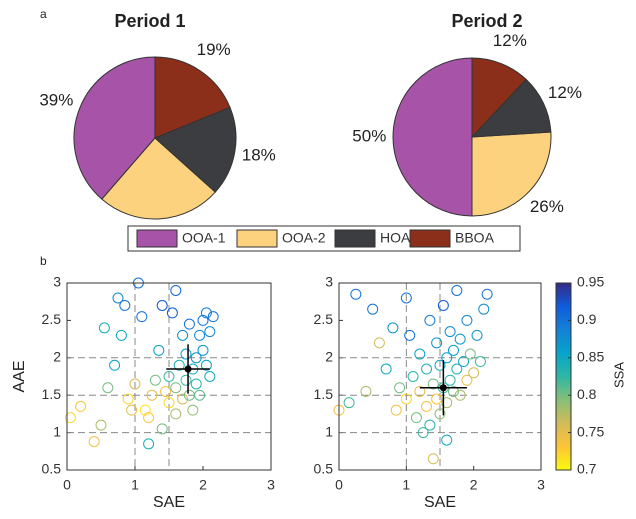  Describe the element at coordinates (43, 14) in the screenshot. I see `panel-label: a` at that location.